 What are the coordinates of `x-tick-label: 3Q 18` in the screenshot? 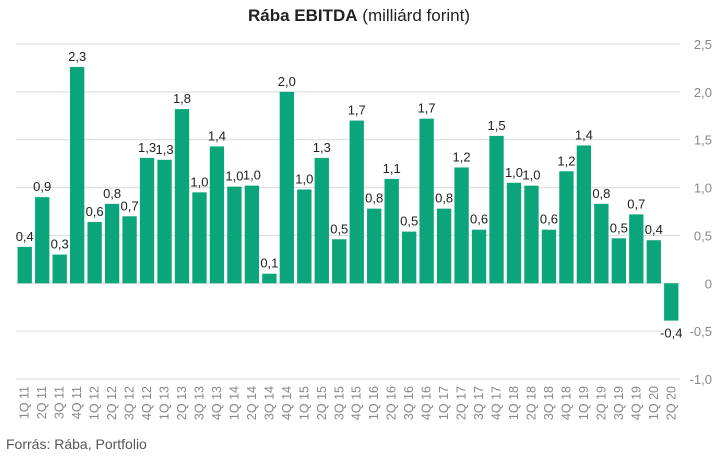 It's located at (549, 403).